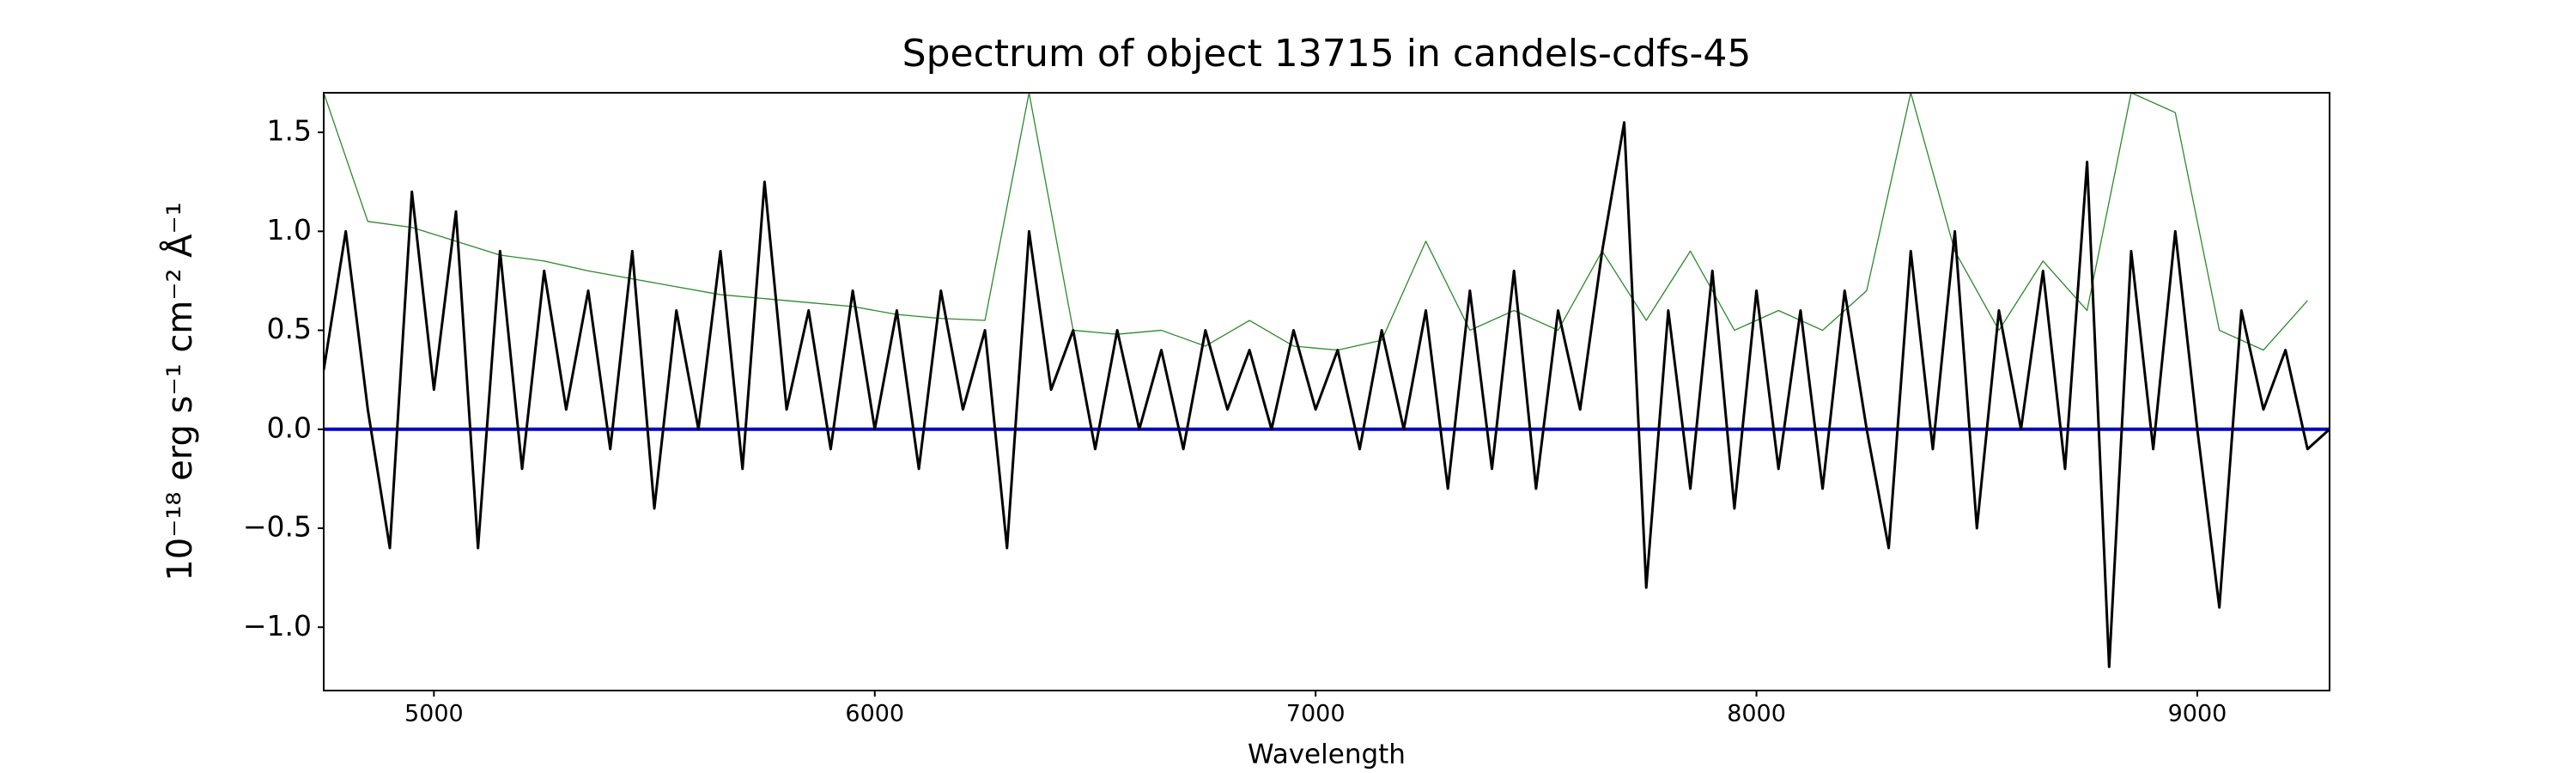 Image resolution: width=2576 pixels, height=773 pixels. Describe the element at coordinates (874, 714) in the screenshot. I see `x-tick-label: 6000` at that location.